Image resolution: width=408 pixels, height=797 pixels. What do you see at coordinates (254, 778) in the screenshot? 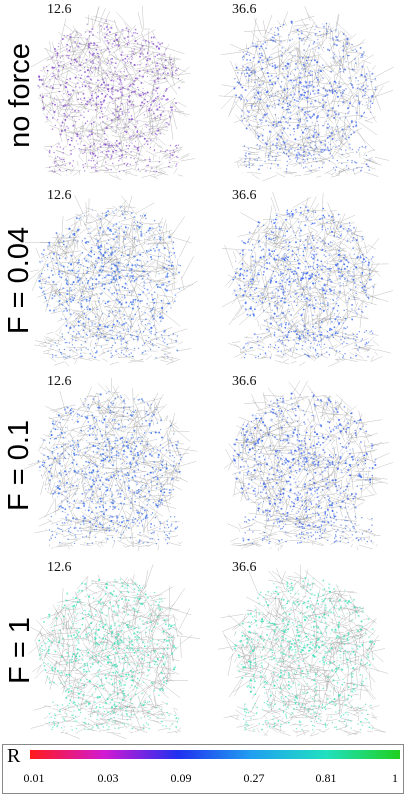
I see `colorbar-tick: 0.27` at bounding box center [254, 778].